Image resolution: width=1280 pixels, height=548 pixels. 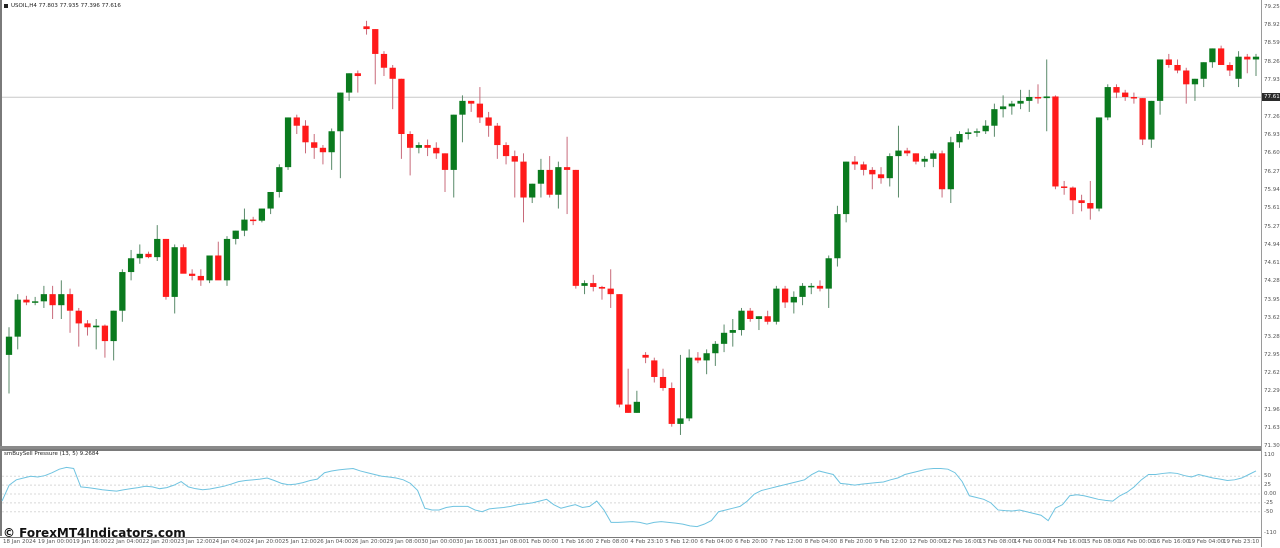 What do you see at coordinates (786, 542) in the screenshot?
I see `time-tick-label: 7 Feb 12:00` at bounding box center [786, 542].